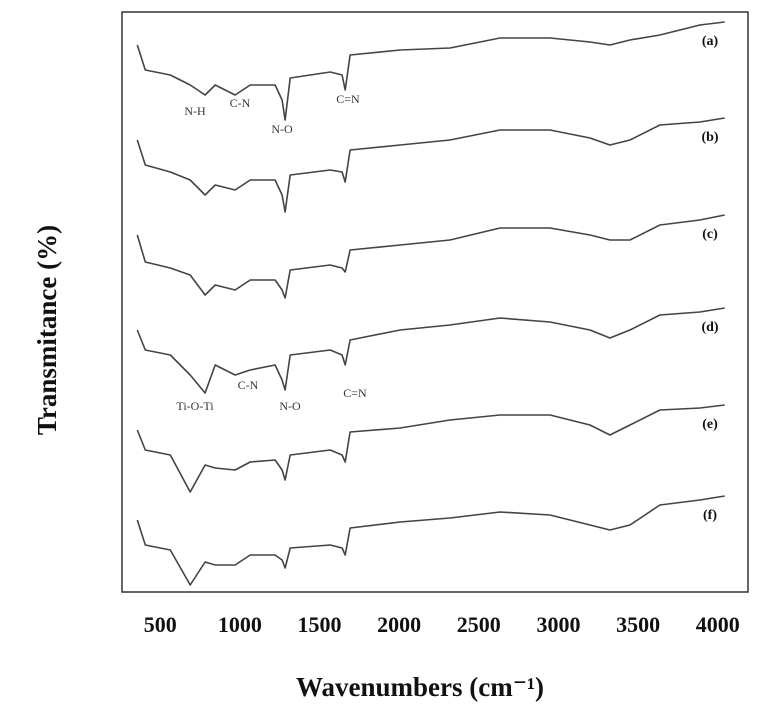 This screenshot has height=721, width=768. What do you see at coordinates (195, 406) in the screenshot?
I see `peak-label: Ti-O-Ti` at bounding box center [195, 406].